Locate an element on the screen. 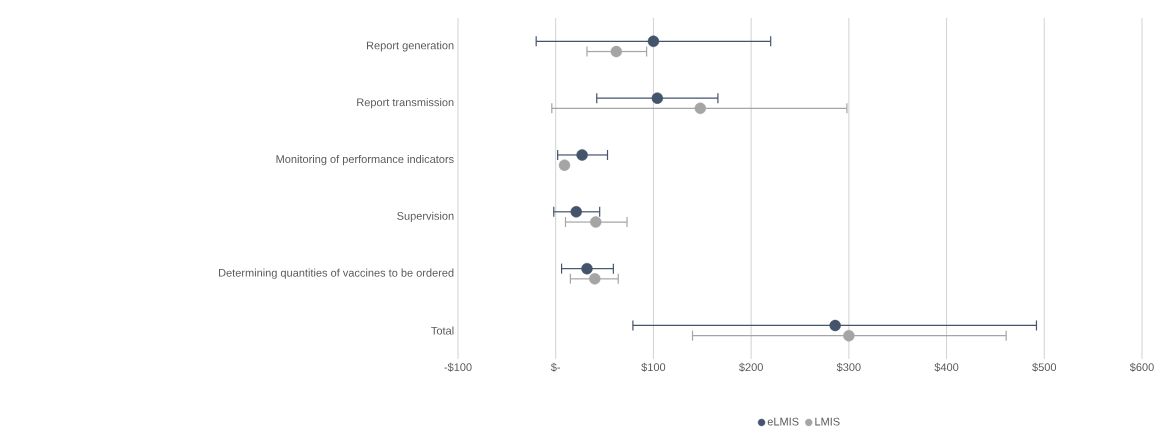 The width and height of the screenshot is (1168, 447). x-tick-label: $100 is located at coordinates (653, 367).